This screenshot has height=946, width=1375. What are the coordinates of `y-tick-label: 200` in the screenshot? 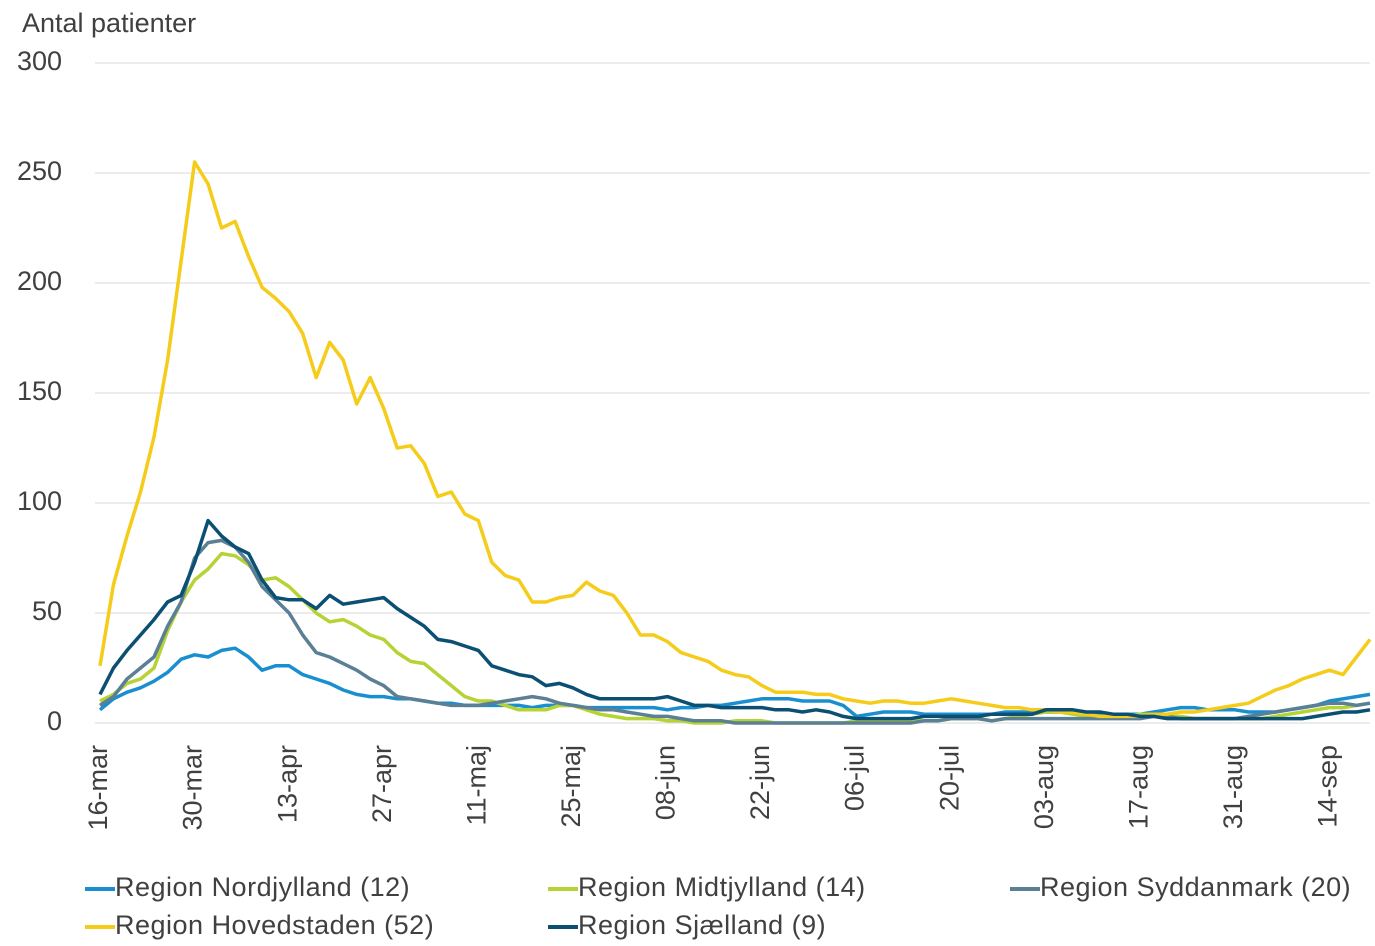 It's located at (39, 281).